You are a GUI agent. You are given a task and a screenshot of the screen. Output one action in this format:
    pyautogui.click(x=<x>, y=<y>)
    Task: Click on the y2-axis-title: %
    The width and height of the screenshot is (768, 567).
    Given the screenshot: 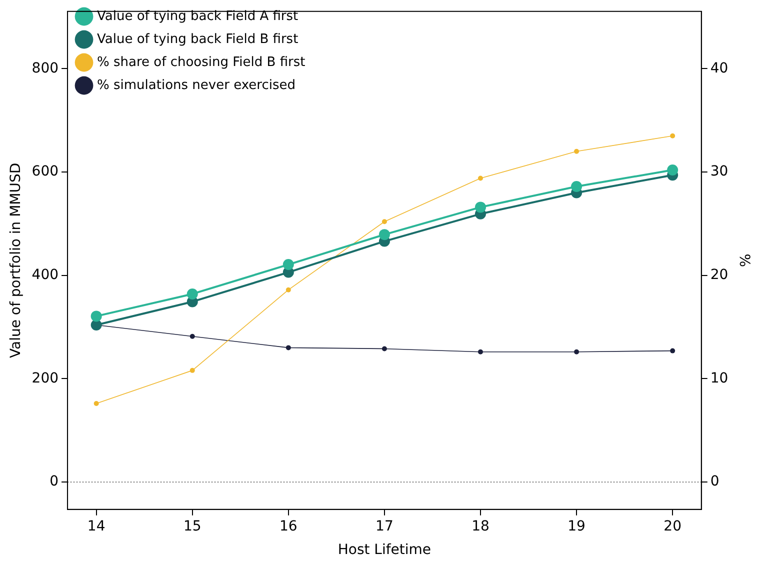 What is the action you would take?
    pyautogui.click(x=744, y=261)
    